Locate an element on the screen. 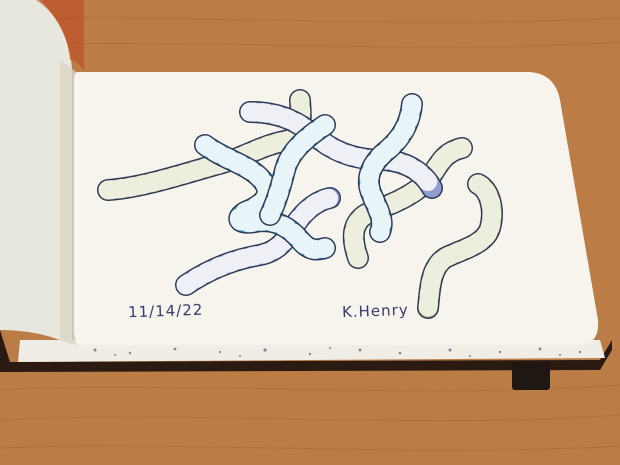 The width and height of the screenshot is (620, 465). worm-periwinkle-bottom is located at coordinates (258, 241).